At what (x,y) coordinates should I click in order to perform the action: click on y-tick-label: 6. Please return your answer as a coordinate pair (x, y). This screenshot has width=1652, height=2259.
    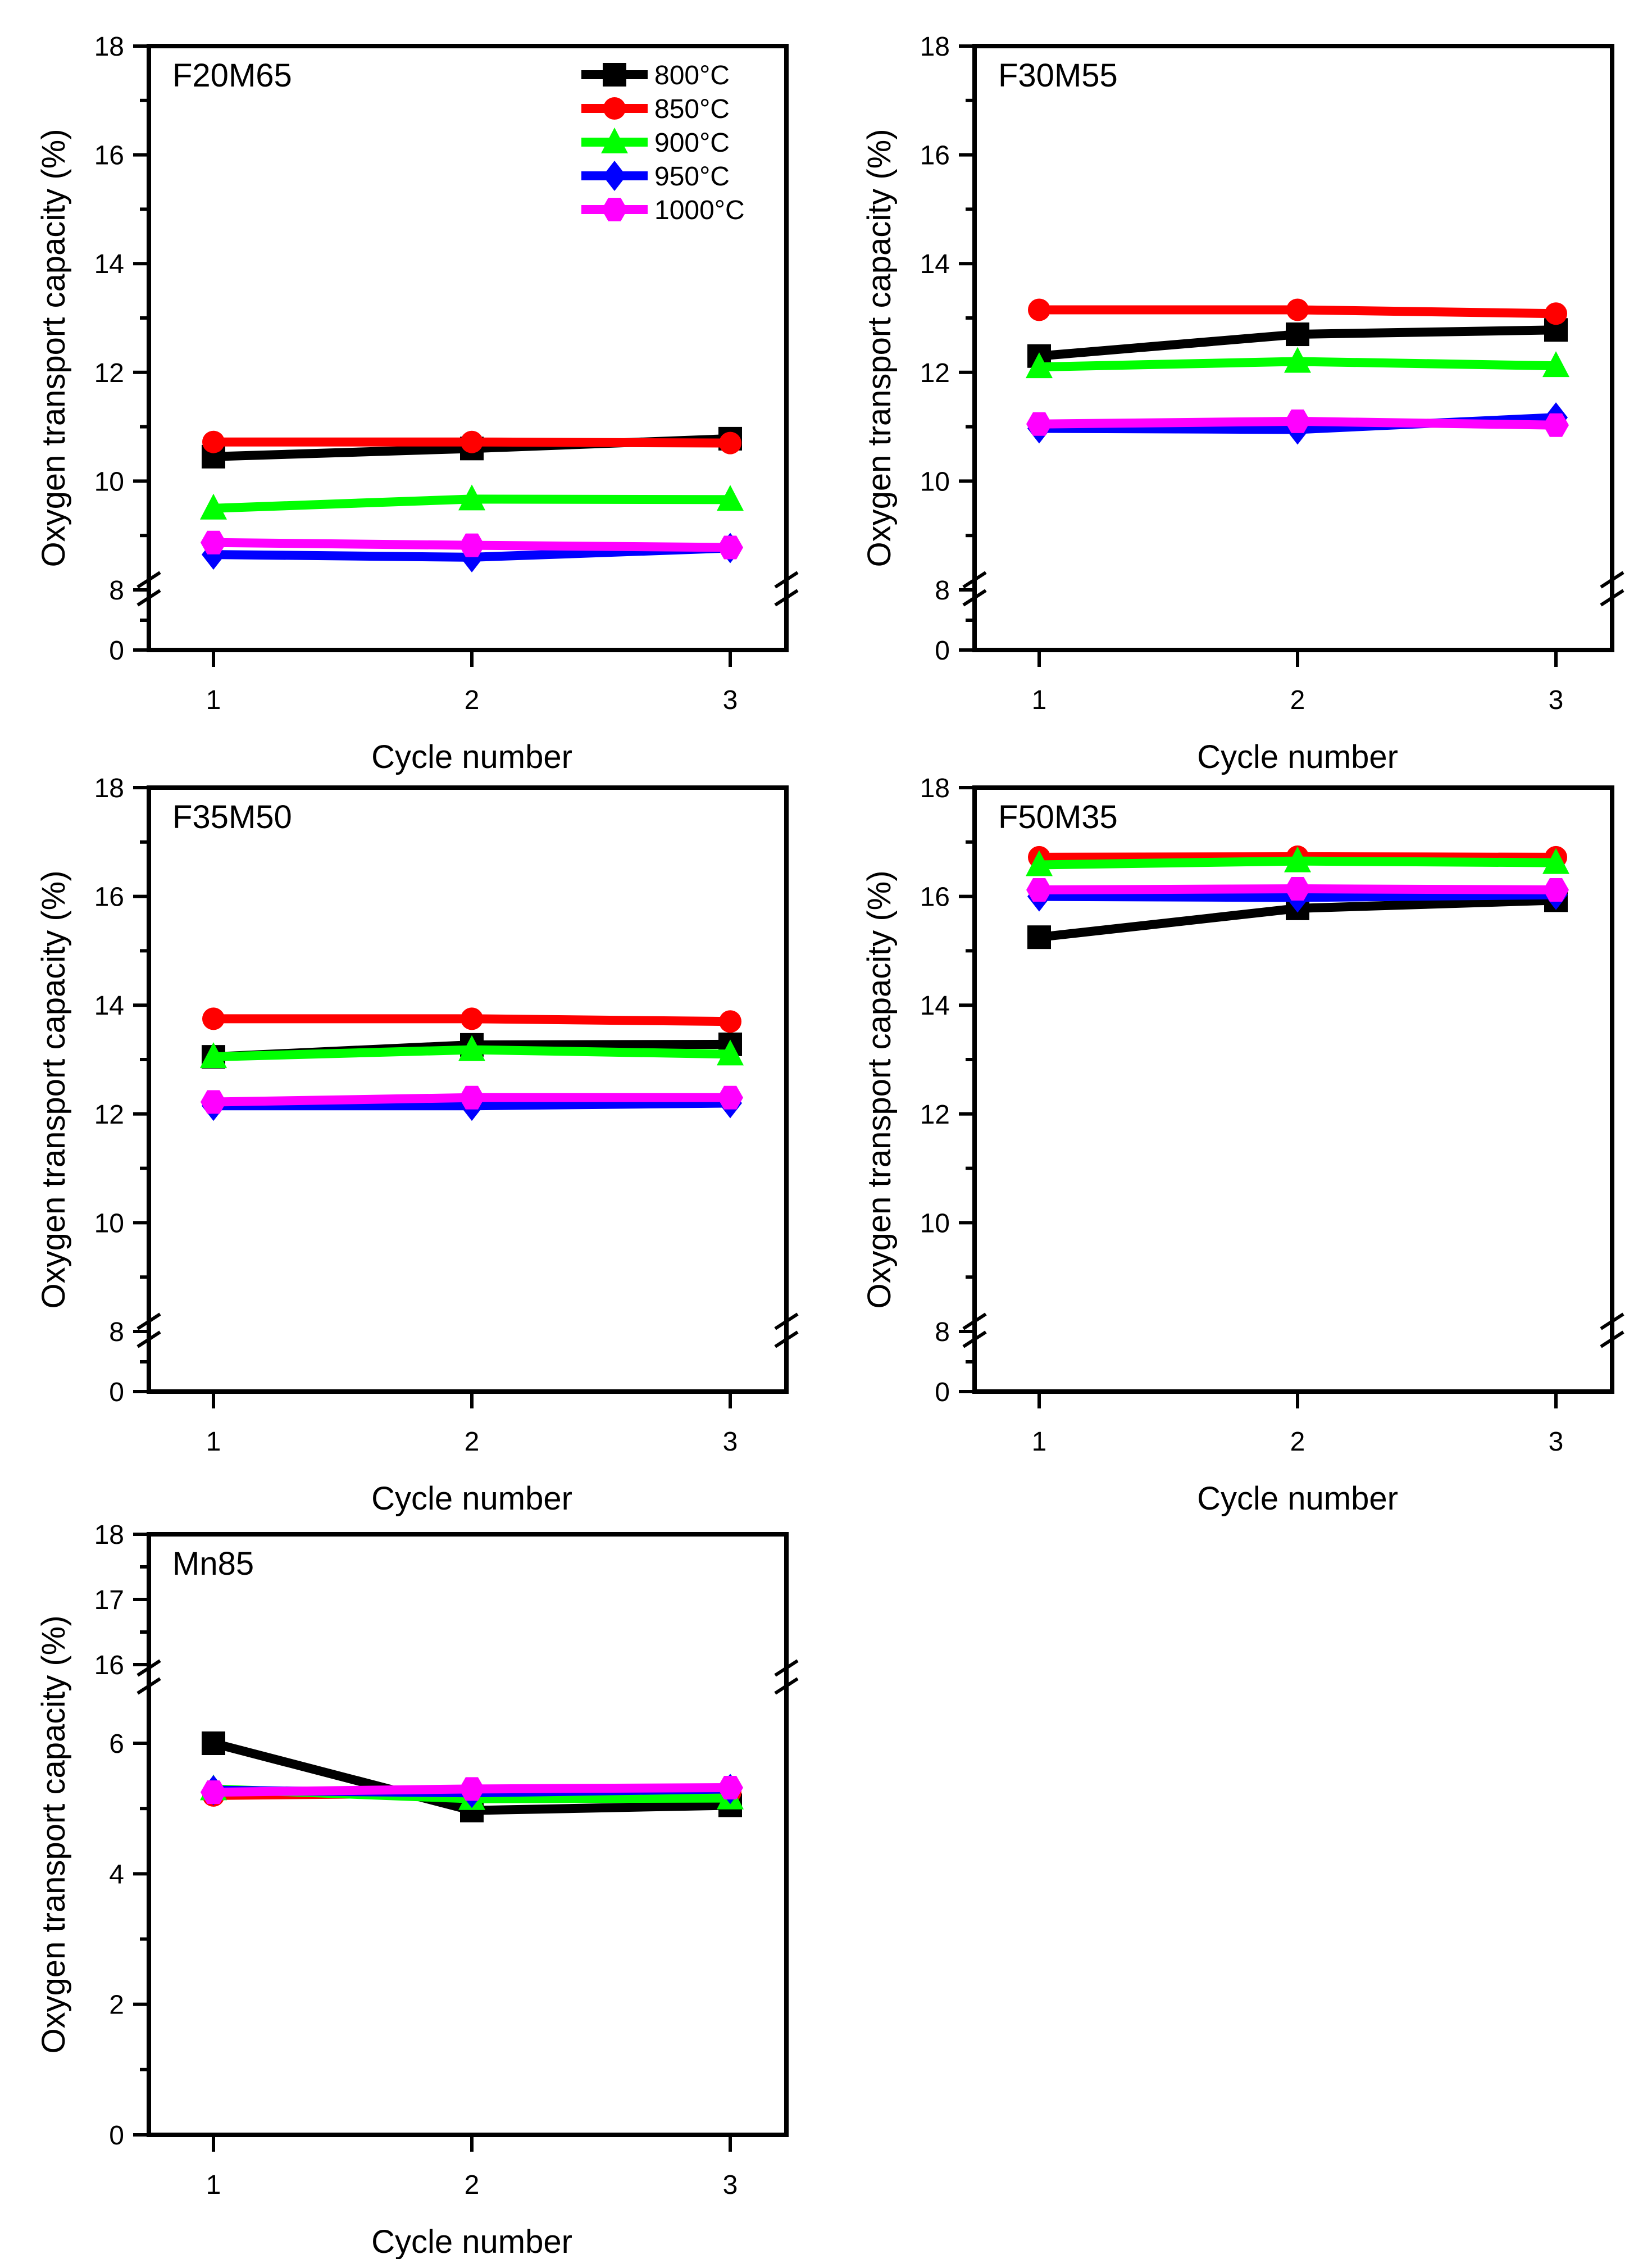
    Looking at the image, I should click on (116, 1744).